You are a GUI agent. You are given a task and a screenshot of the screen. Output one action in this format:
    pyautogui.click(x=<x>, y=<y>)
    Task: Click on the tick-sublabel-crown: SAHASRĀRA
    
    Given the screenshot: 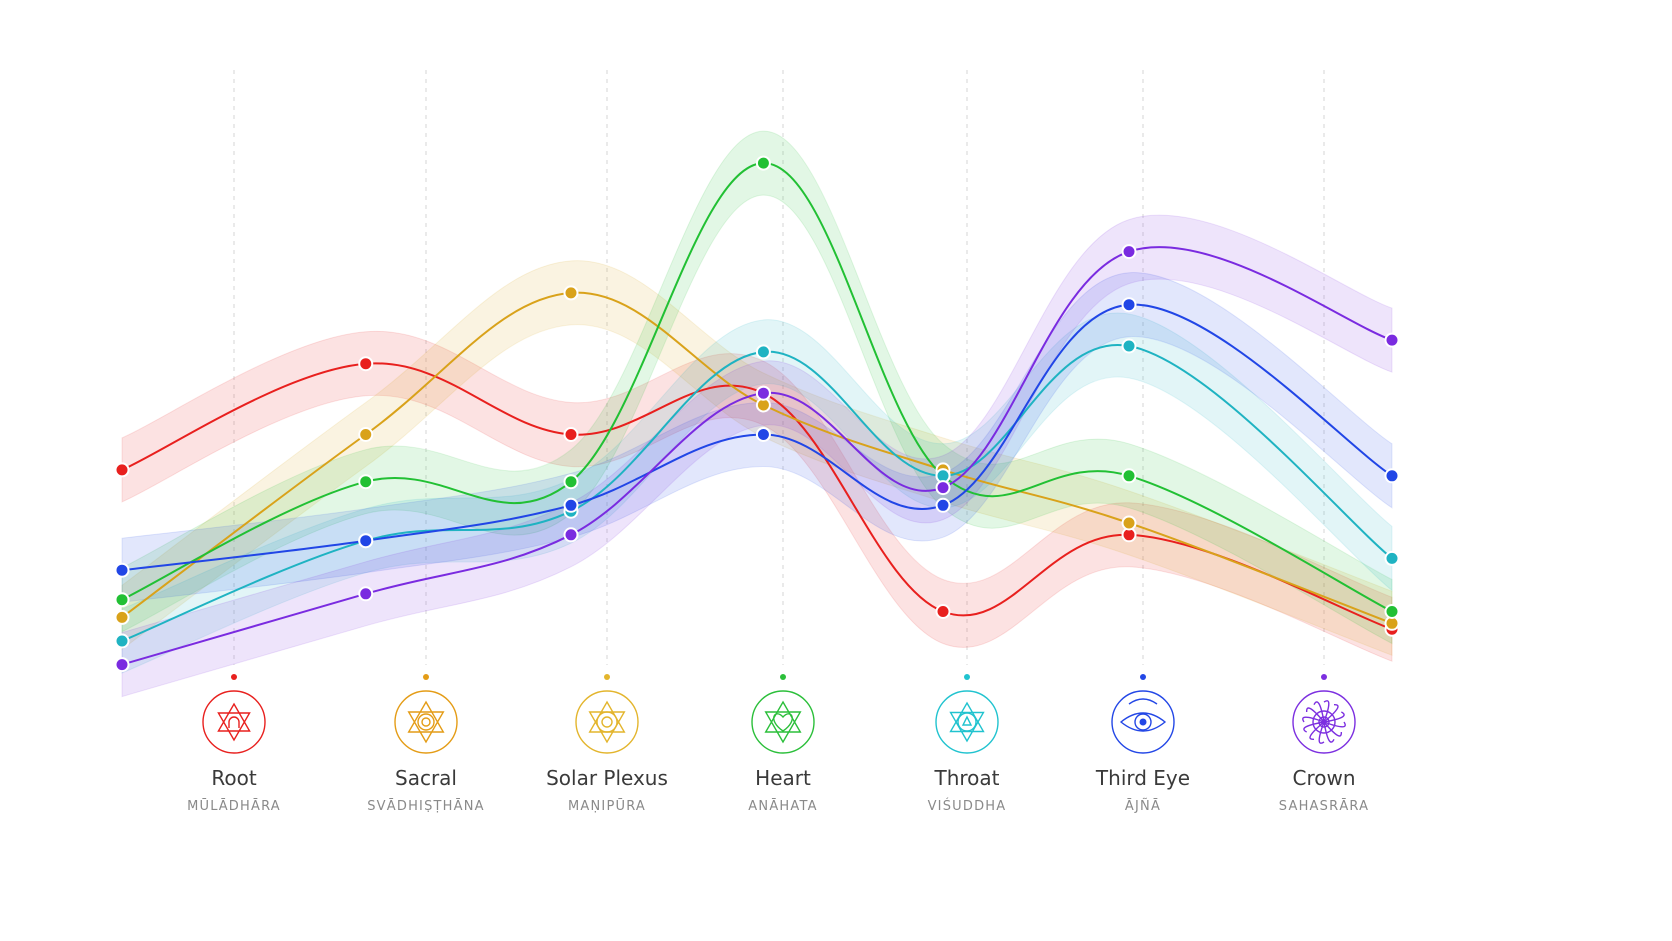 What is the action you would take?
    pyautogui.click(x=1324, y=806)
    